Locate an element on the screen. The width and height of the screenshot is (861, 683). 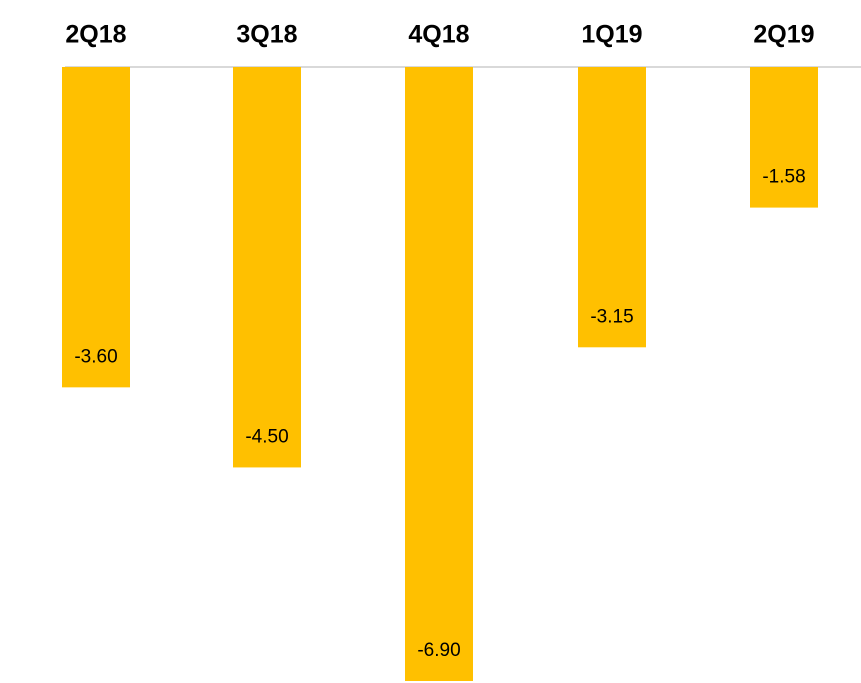
data-label: -4.50 is located at coordinates (266, 436).